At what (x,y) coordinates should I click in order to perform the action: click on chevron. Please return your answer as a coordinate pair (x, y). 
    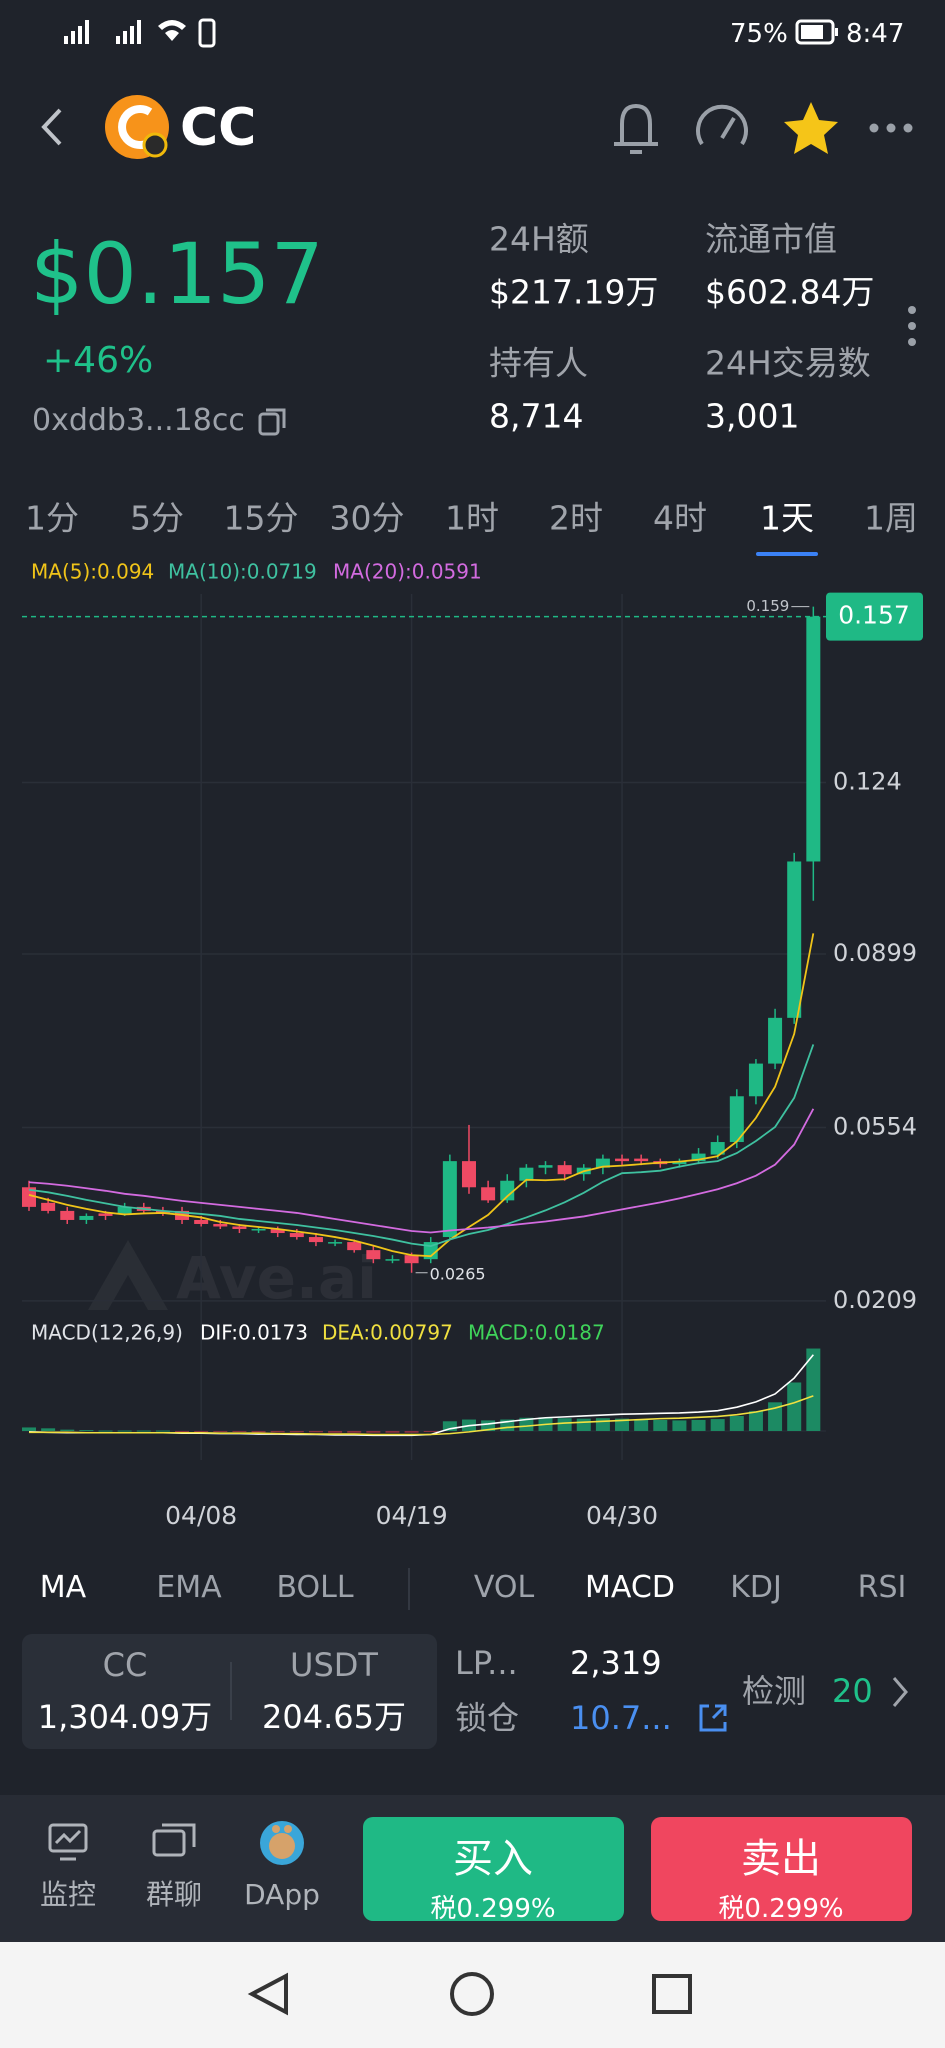
    Looking at the image, I should click on (900, 1692).